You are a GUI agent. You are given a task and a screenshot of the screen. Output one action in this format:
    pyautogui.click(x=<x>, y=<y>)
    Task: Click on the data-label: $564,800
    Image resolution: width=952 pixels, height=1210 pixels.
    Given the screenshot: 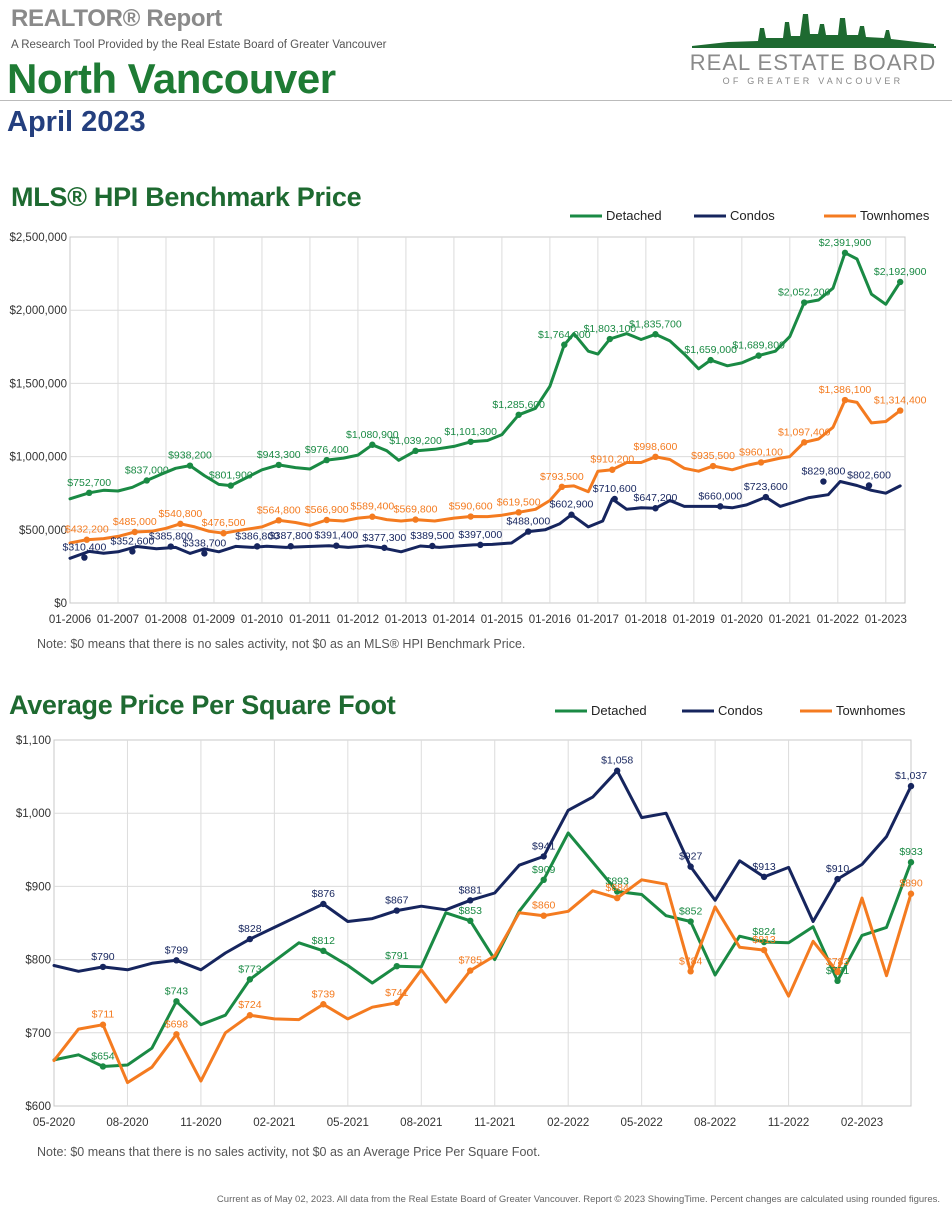 What is the action you would take?
    pyautogui.click(x=279, y=510)
    